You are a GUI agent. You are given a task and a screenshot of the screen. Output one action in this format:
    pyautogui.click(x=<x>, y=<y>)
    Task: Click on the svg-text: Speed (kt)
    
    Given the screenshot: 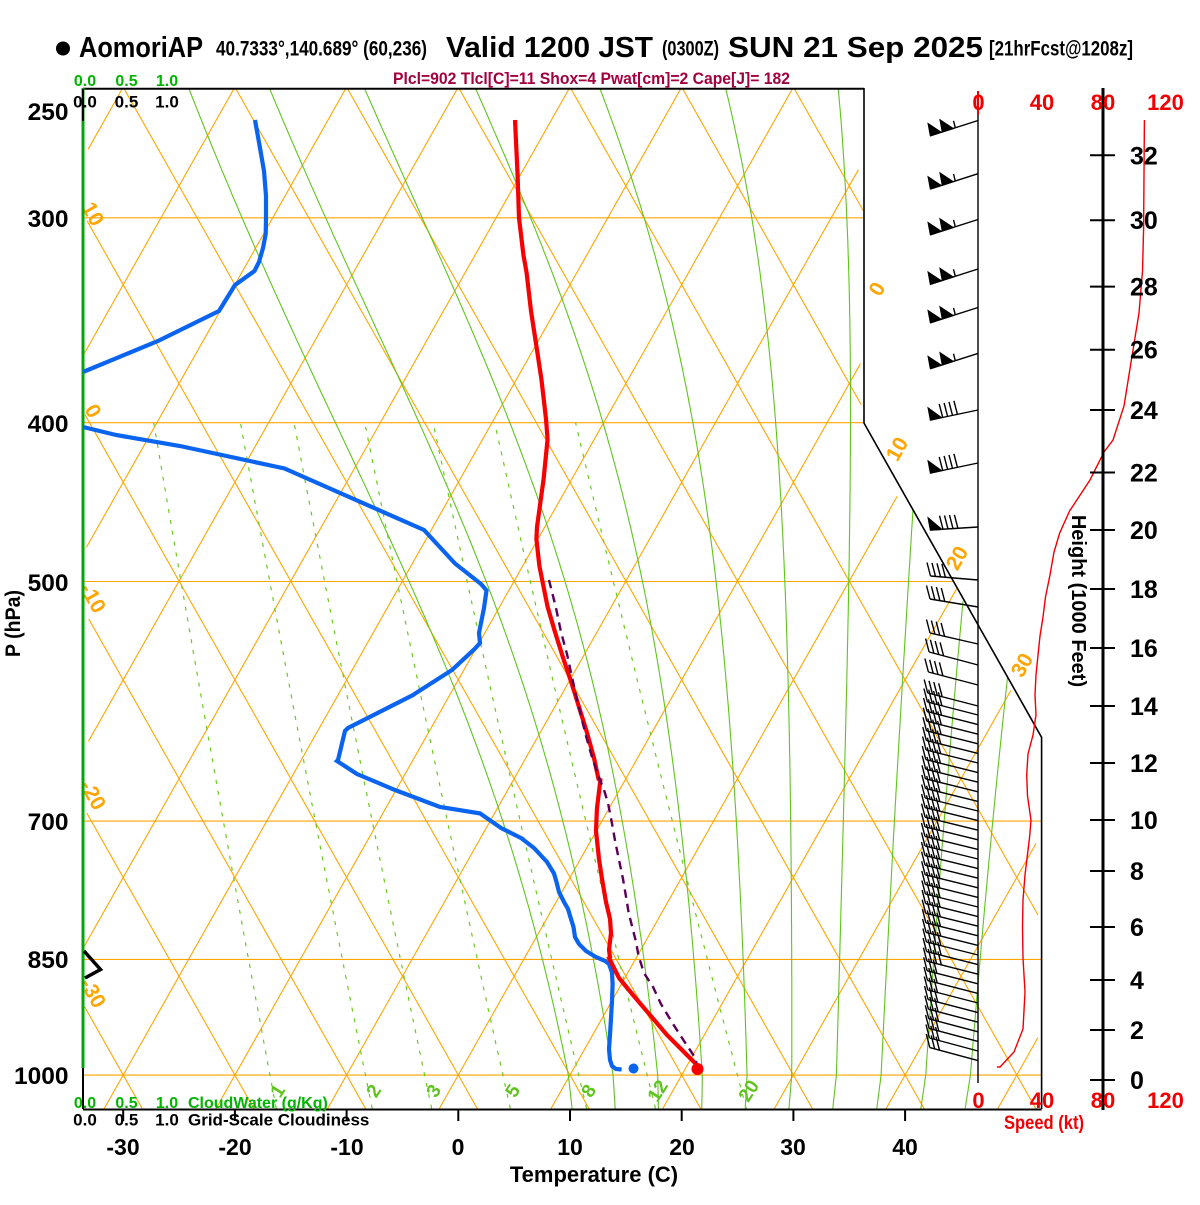 What is the action you would take?
    pyautogui.click(x=1044, y=1123)
    